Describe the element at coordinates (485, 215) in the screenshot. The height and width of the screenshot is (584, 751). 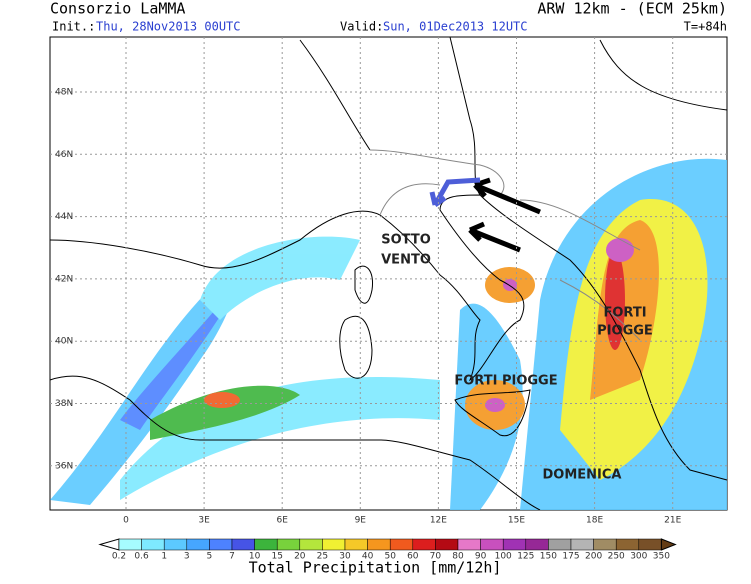
I see `arrows` at that location.